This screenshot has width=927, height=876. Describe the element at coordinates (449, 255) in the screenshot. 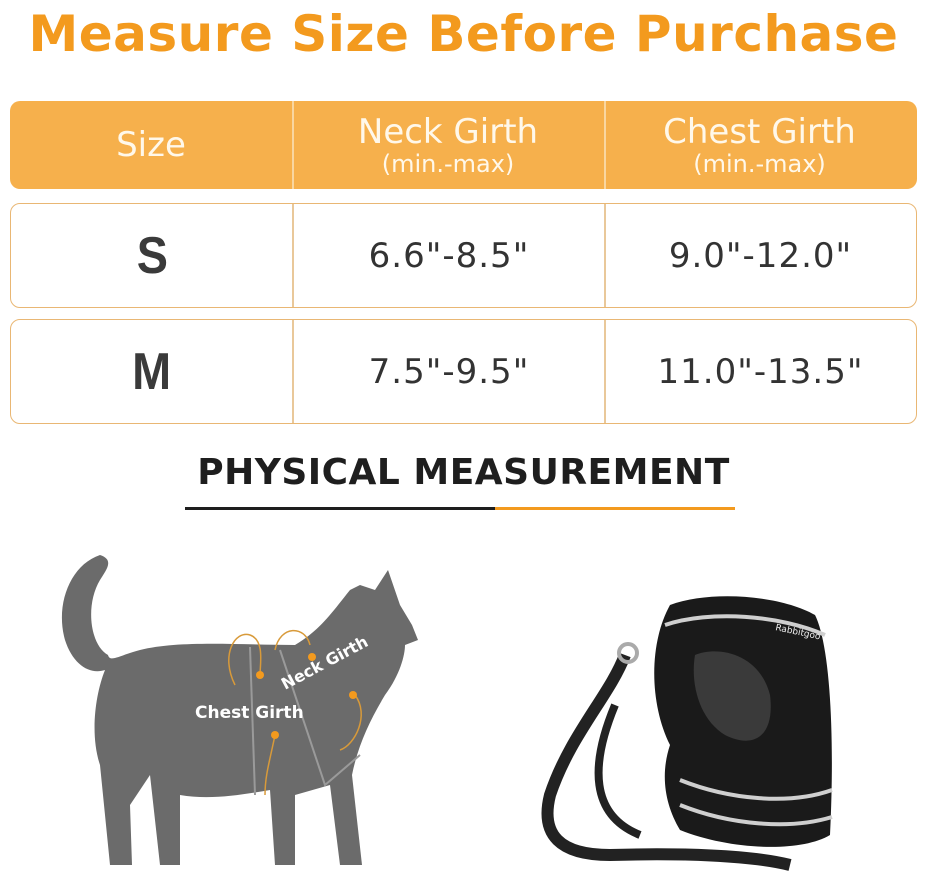

I see `neck-cell: 6.6"-8.5"` at that location.